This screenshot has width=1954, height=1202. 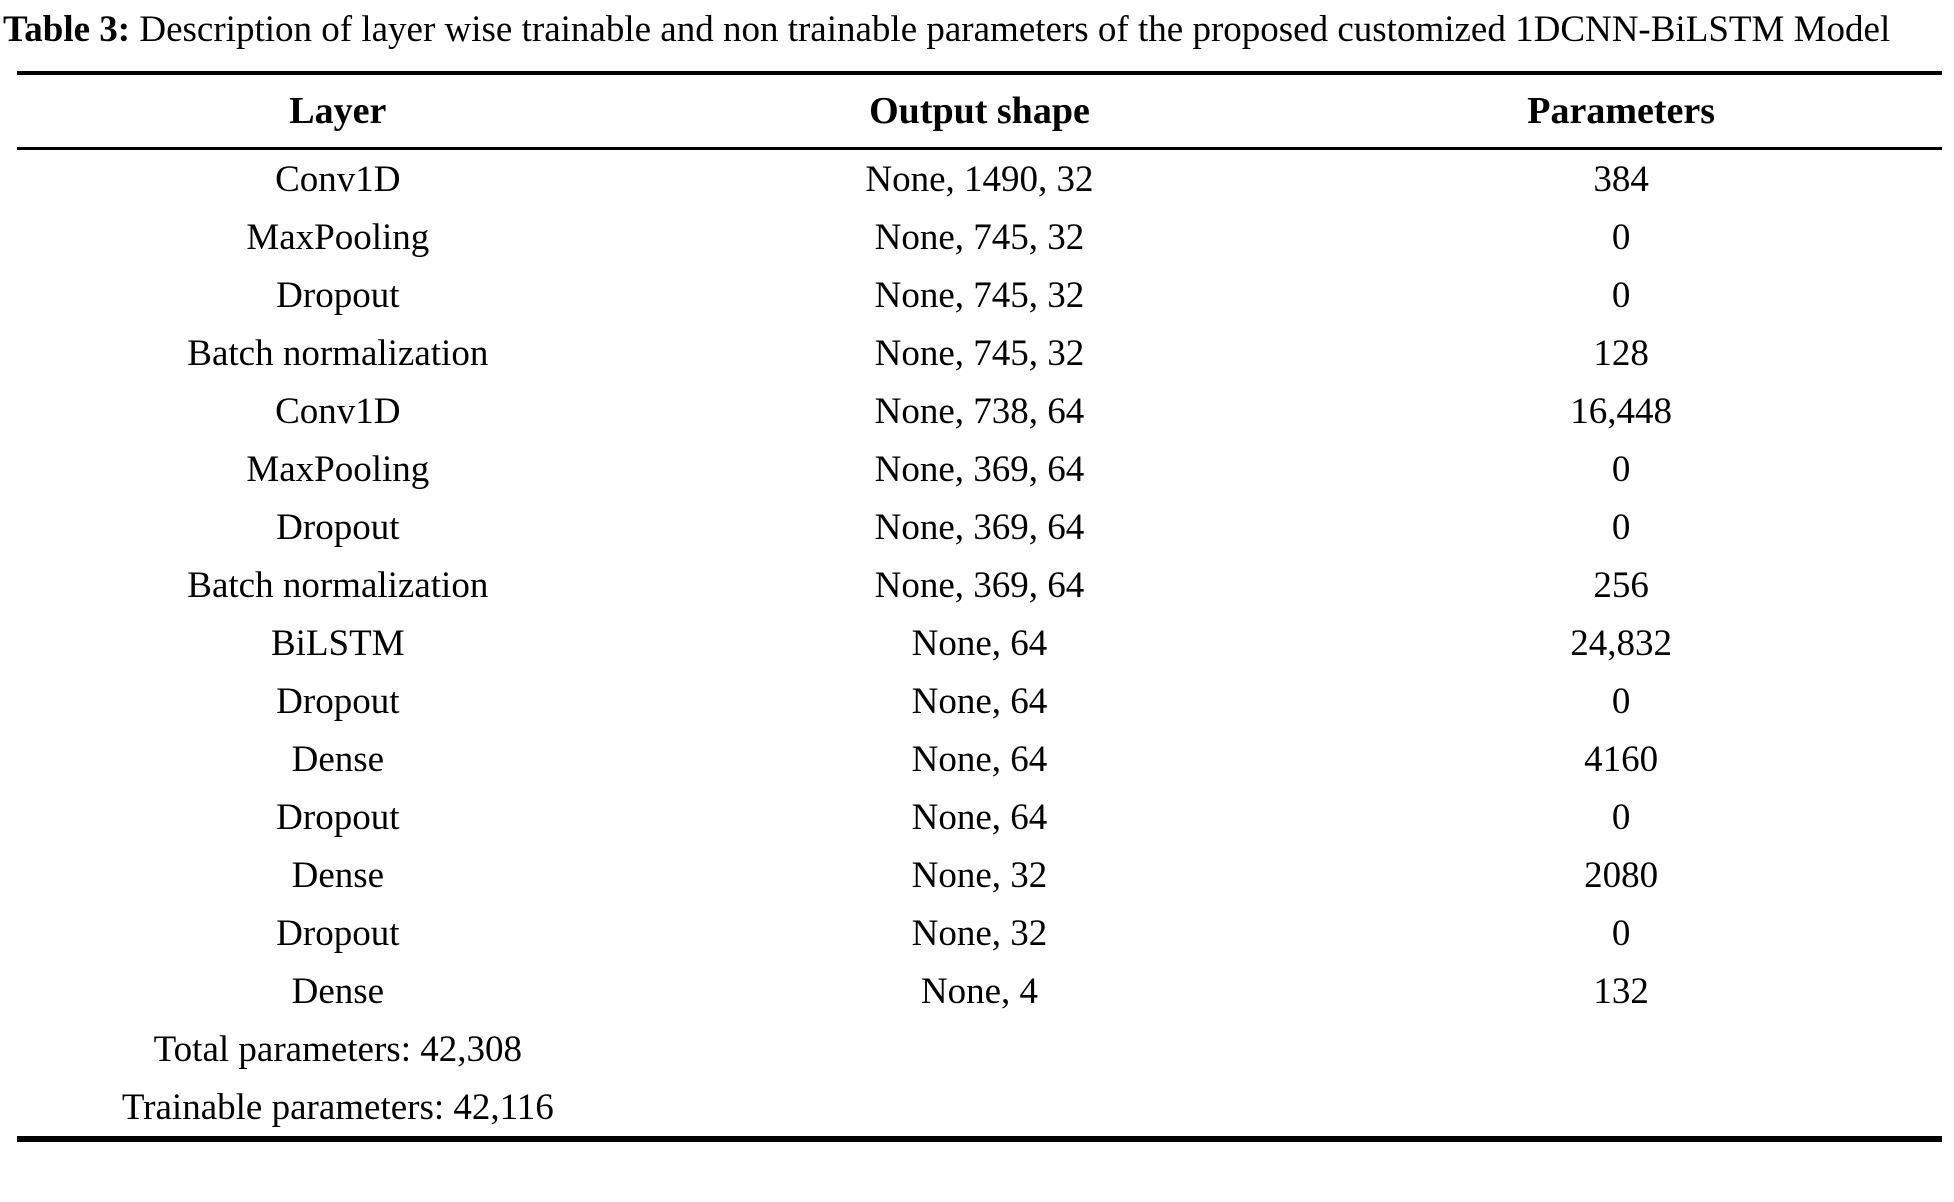 I want to click on layer-cell: BiLSTM, so click(x=338, y=643).